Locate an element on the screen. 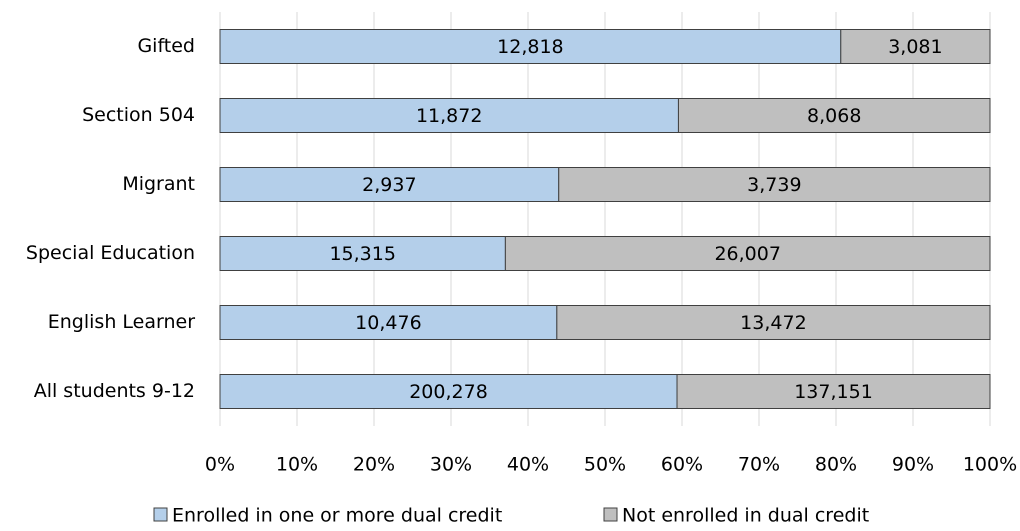 This screenshot has width=1020, height=531. x-tick-label: 80% is located at coordinates (836, 465).